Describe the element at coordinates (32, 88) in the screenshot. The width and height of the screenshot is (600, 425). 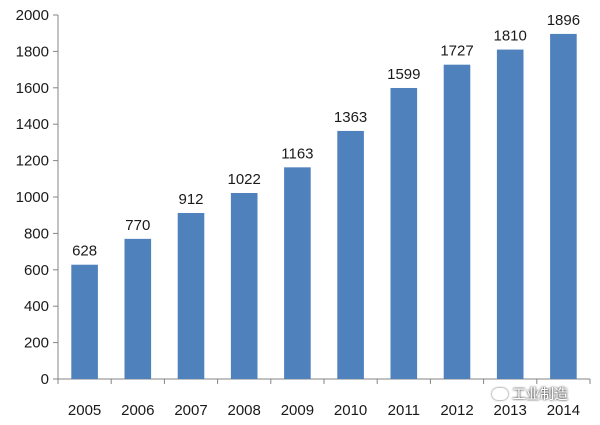
I see `y-tick-label: 1600` at that location.